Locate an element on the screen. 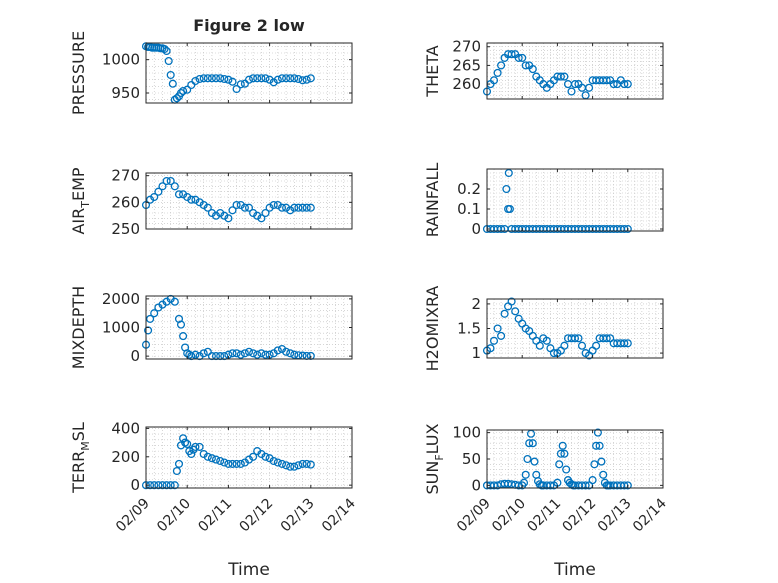  axes-box is located at coordinates (249, 201).